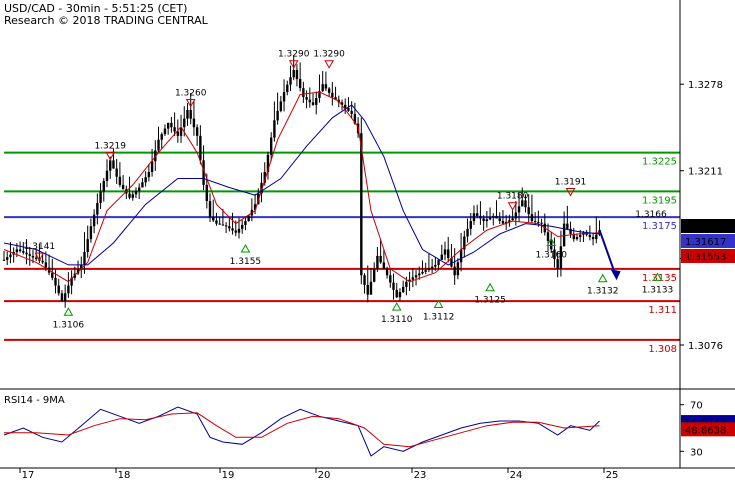 Image resolution: width=735 pixels, height=480 pixels. I want to click on level-label: 1.3175, so click(659, 226).